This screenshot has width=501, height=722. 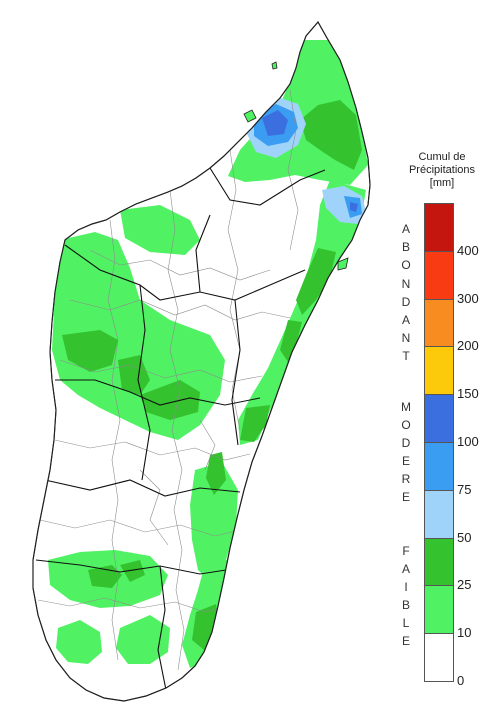 What do you see at coordinates (464, 537) in the screenshot?
I see `legend-tick-label: 50` at bounding box center [464, 537].